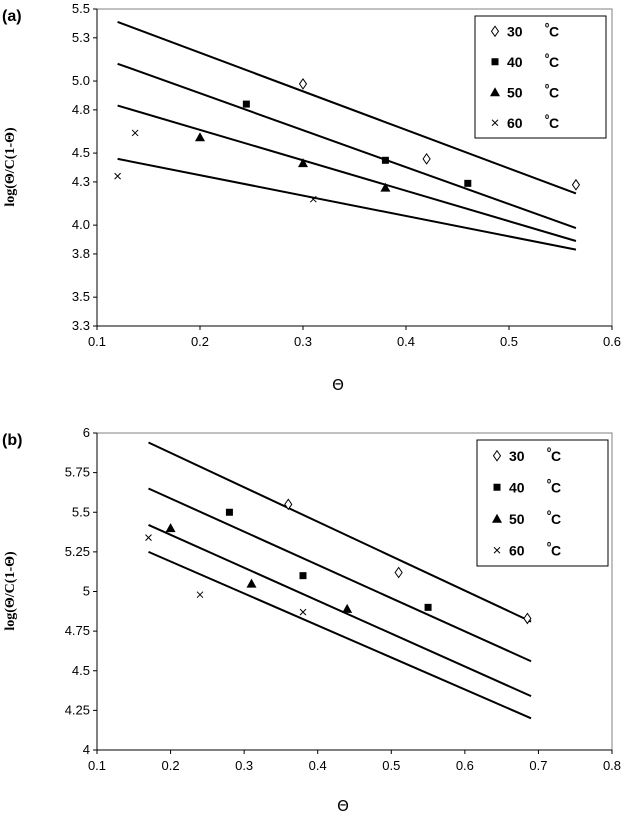 Image resolution: width=622 pixels, height=817 pixels. What do you see at coordinates (77, 630) in the screenshot?
I see `y-tick-label: 4.75` at bounding box center [77, 630].